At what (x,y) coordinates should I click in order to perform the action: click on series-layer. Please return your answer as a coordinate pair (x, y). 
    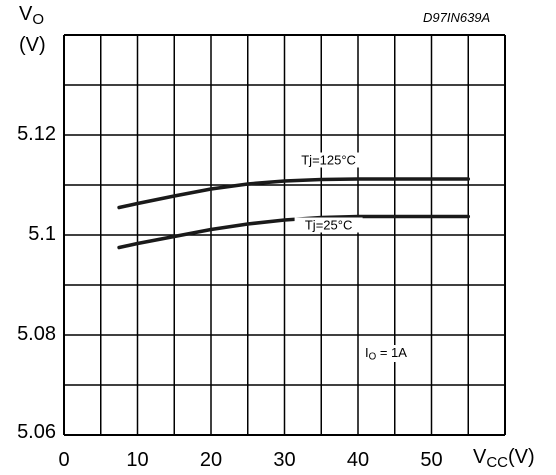
    Looking at the image, I should click on (294, 213).